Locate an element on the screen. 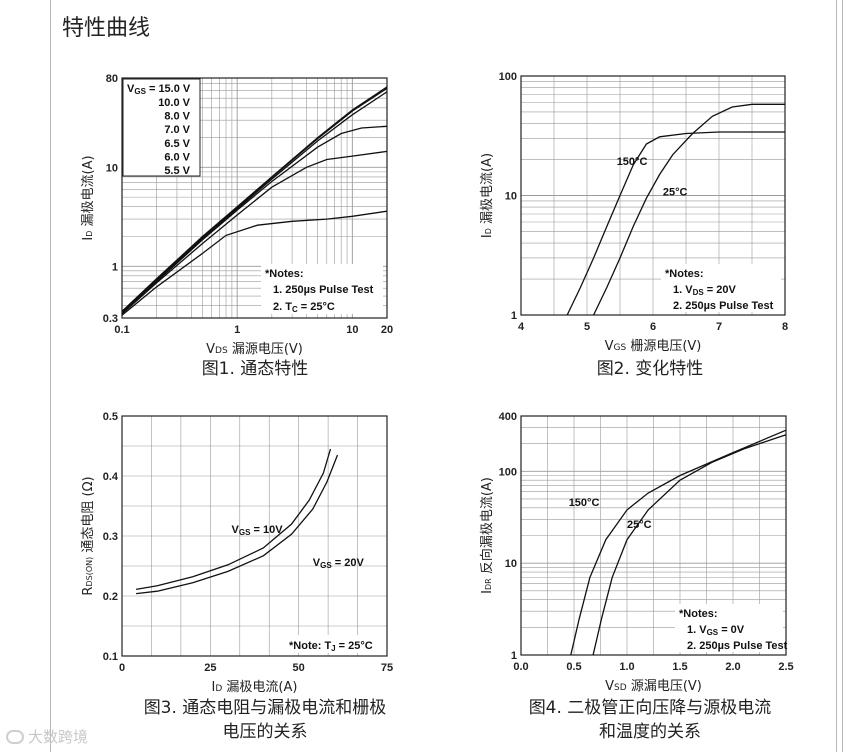  page-title: 特性曲线 is located at coordinates (106, 28).